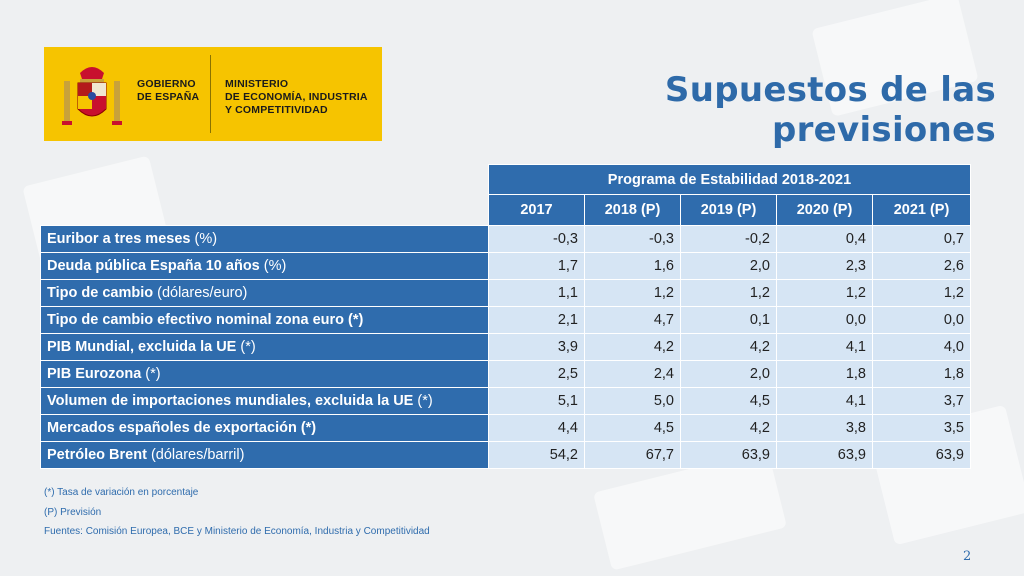  What do you see at coordinates (264, 293) in the screenshot?
I see `row-label: Tipo de cambio (dólares/euro)` at bounding box center [264, 293].